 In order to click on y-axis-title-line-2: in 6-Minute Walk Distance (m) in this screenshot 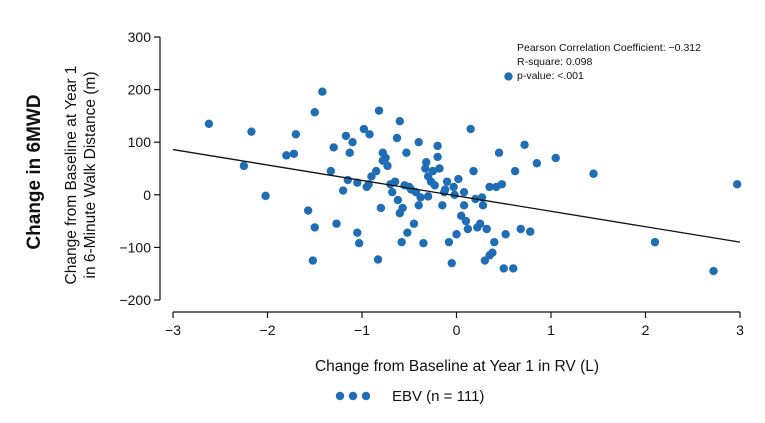, I will do `click(90, 174)`.